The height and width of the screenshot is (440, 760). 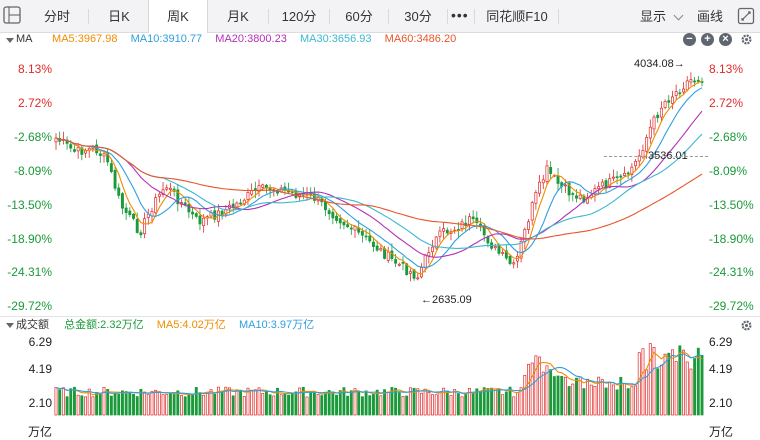 I want to click on tab-month-k: 月K, so click(x=238, y=16).